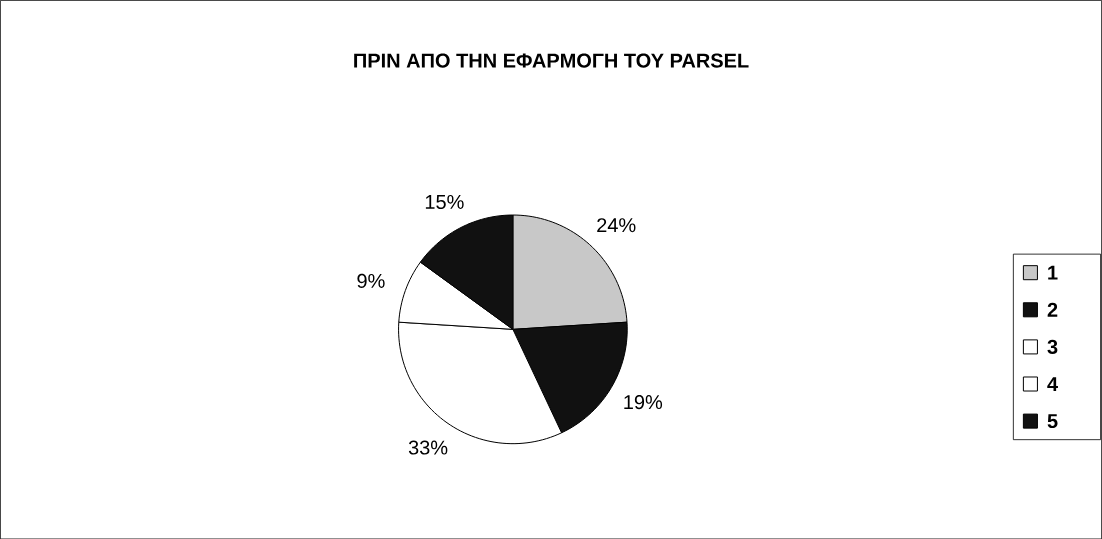  Describe the element at coordinates (1052, 346) in the screenshot. I see `legend-label: 3` at that location.